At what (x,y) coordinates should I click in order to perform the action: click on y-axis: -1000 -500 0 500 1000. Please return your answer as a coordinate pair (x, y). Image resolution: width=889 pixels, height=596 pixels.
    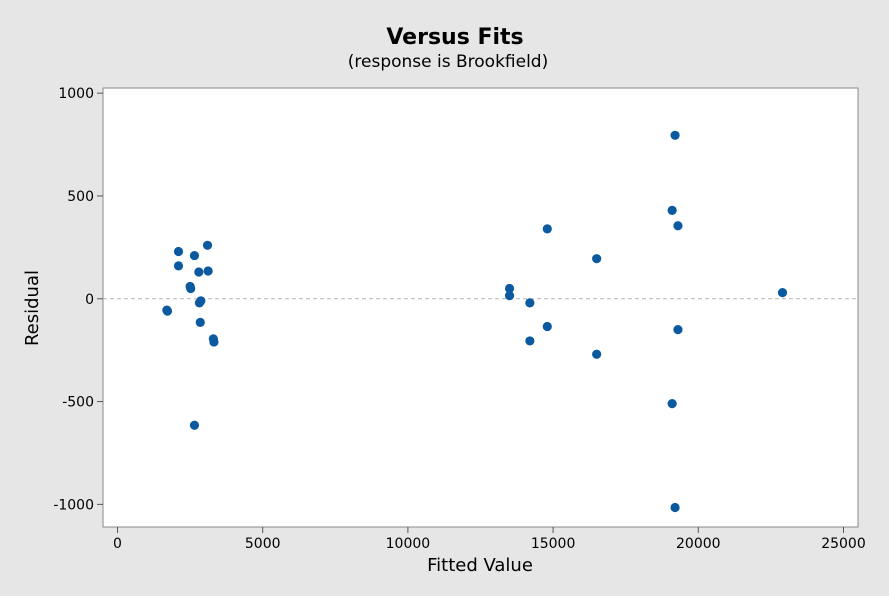
    Looking at the image, I should click on (78, 299).